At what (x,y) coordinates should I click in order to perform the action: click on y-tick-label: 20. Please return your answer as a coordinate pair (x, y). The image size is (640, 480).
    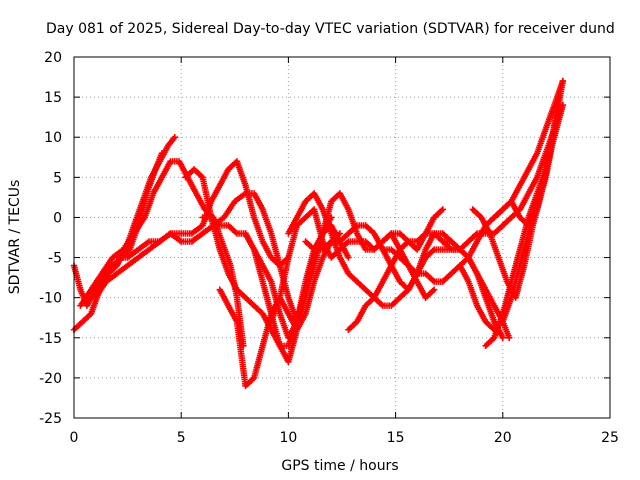
    Looking at the image, I should click on (53, 58).